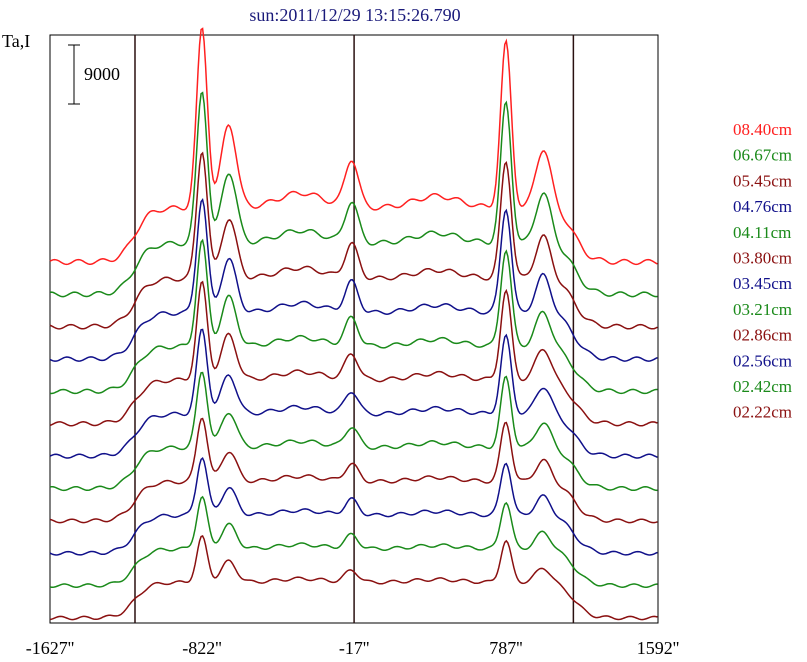 This screenshot has height=662, width=807. I want to click on series-line-02.86cm, so click(353, 470).